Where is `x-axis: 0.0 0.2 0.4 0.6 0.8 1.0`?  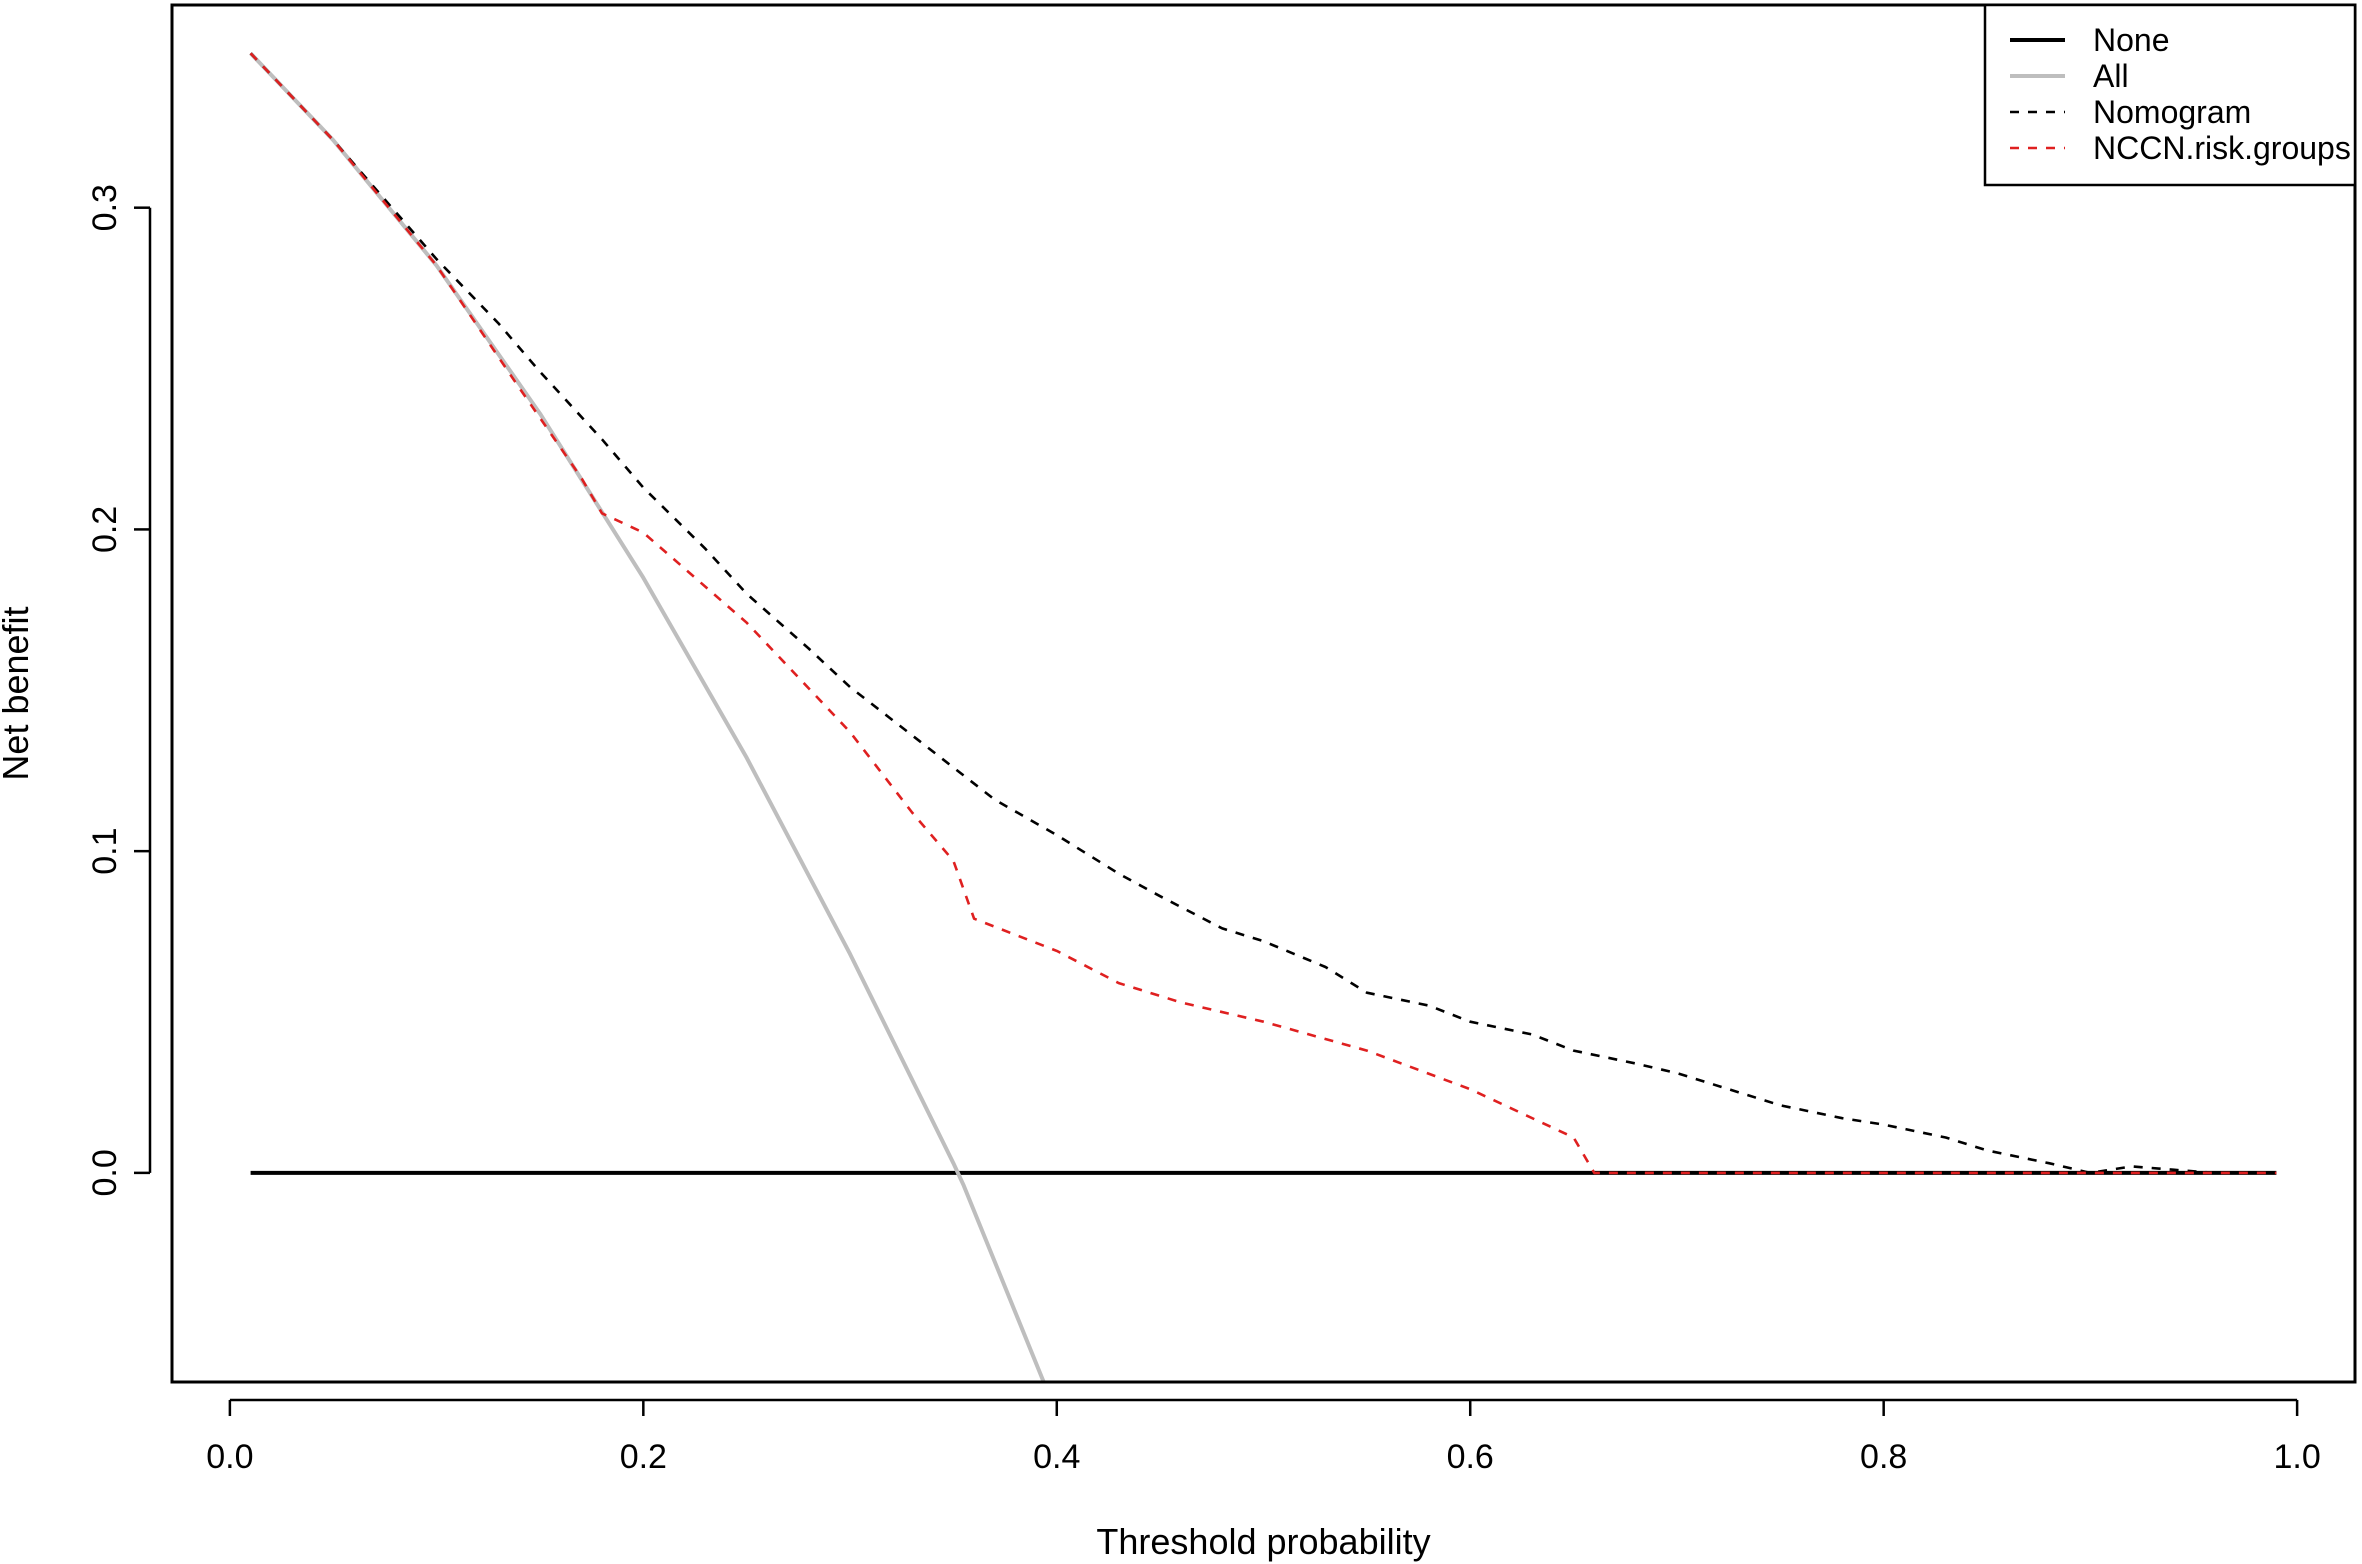
x-axis: 0.0 0.2 0.4 0.6 0.8 1.0 is located at coordinates (1263, 1437).